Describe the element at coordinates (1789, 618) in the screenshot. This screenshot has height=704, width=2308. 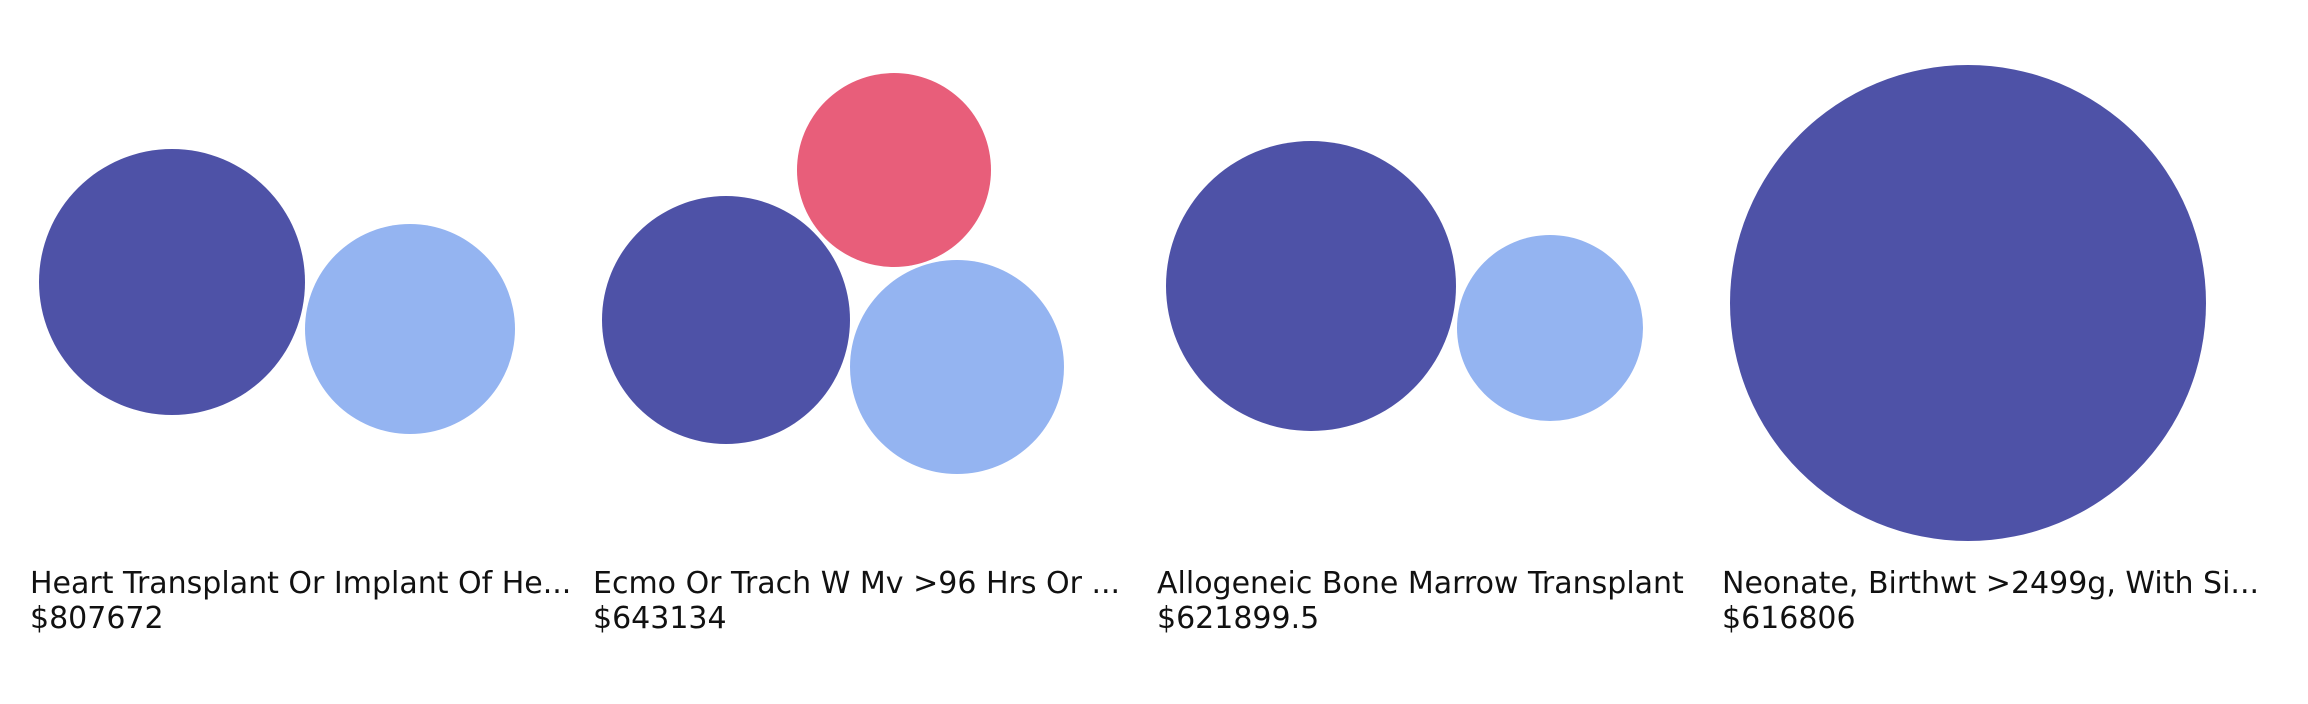
I see `cell-value: $616806` at that location.